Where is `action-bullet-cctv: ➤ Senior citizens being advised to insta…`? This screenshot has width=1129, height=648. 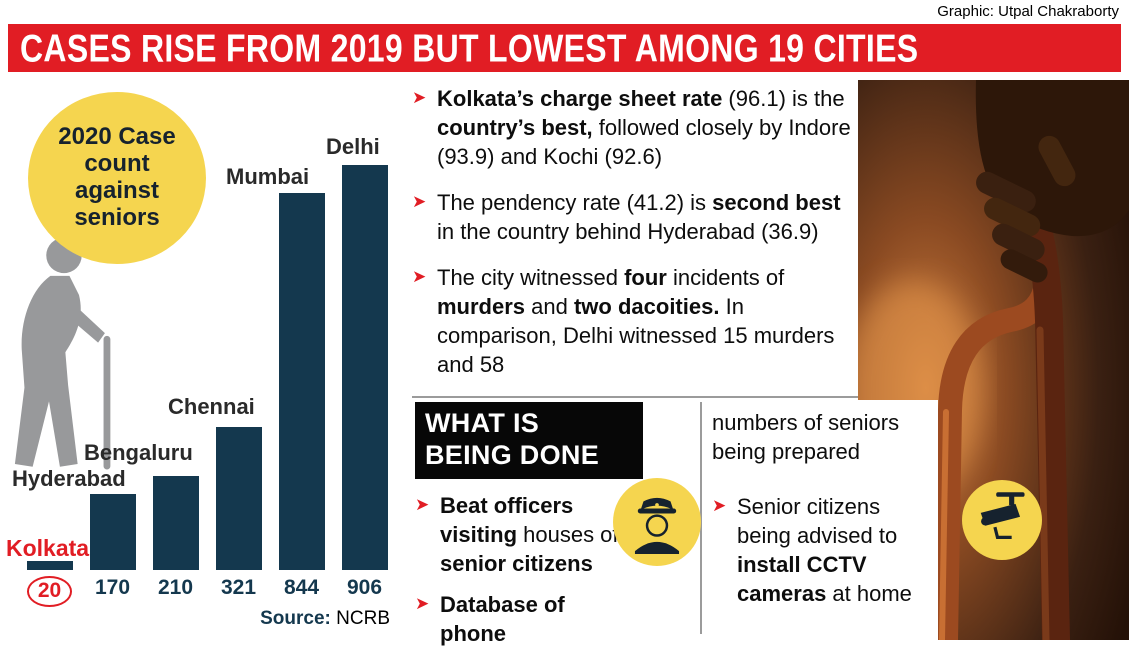 action-bullet-cctv: ➤ Senior citizens being advised to insta… is located at coordinates (824, 550).